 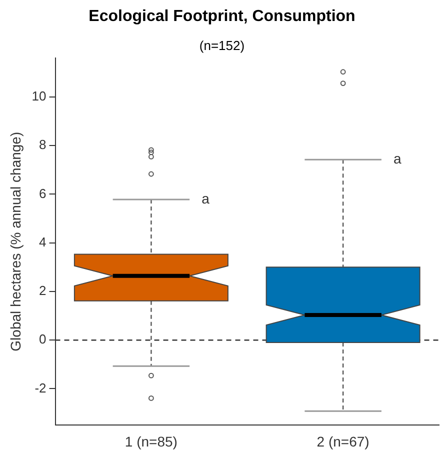 What do you see at coordinates (42, 242) in the screenshot?
I see `y-tick-label: 4` at bounding box center [42, 242].